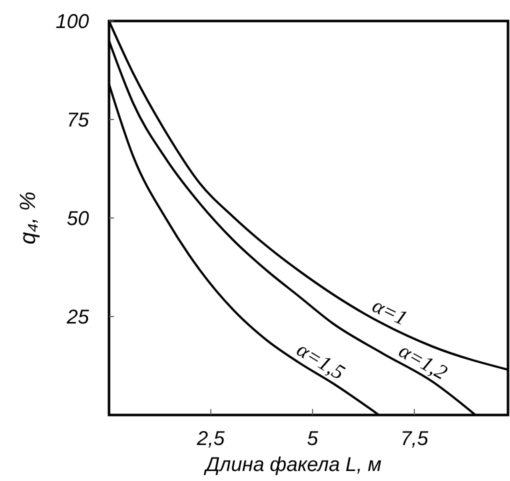 The height and width of the screenshot is (481, 510). I want to click on y-tick-label: 25, so click(78, 317).